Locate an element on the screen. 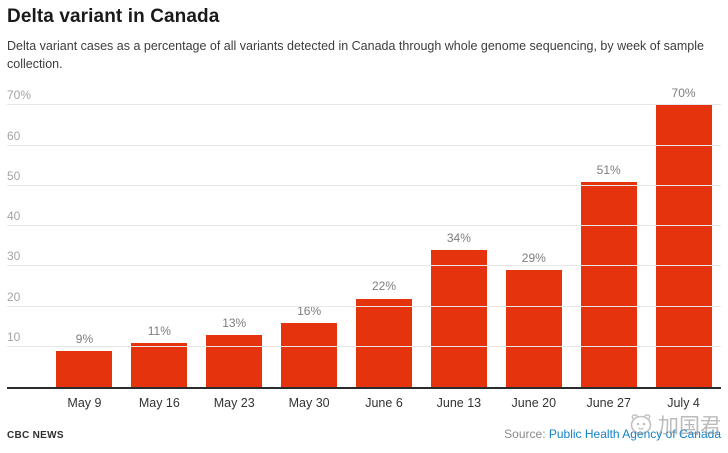  x-axis-tick-label: June 6 is located at coordinates (384, 403).